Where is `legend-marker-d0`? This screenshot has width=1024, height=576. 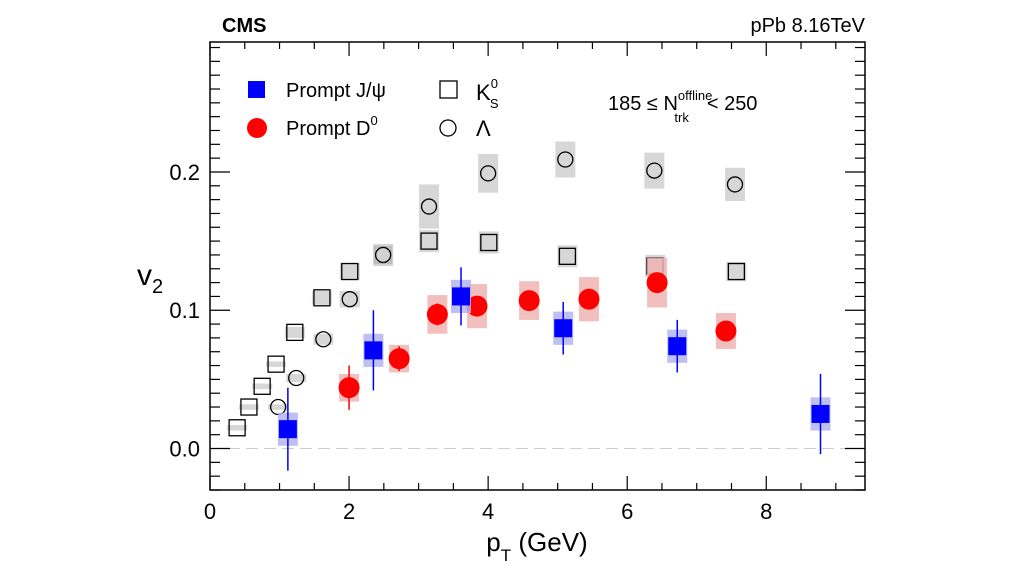 legend-marker-d0 is located at coordinates (257, 128).